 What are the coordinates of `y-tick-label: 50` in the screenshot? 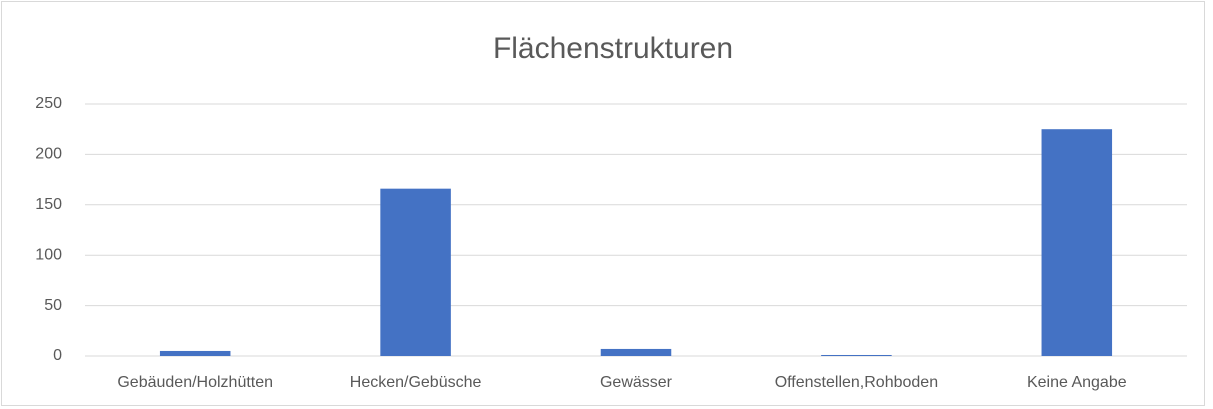 It's located at (53, 305).